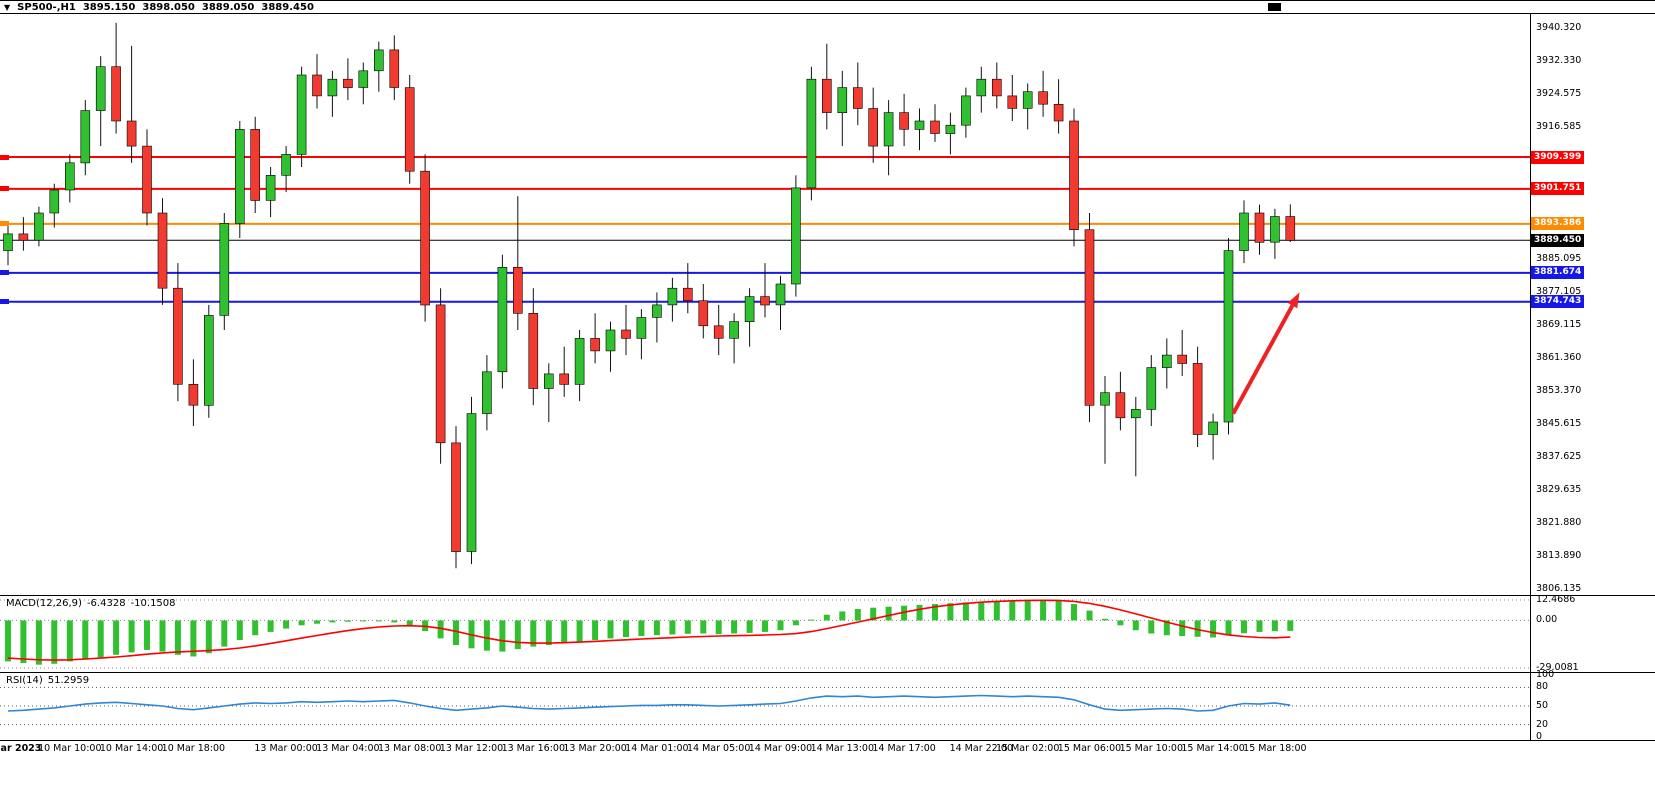 The width and height of the screenshot is (1655, 803). Describe the element at coordinates (286, 748) in the screenshot. I see `time-axis-label: 13 Mar 00:00` at that location.